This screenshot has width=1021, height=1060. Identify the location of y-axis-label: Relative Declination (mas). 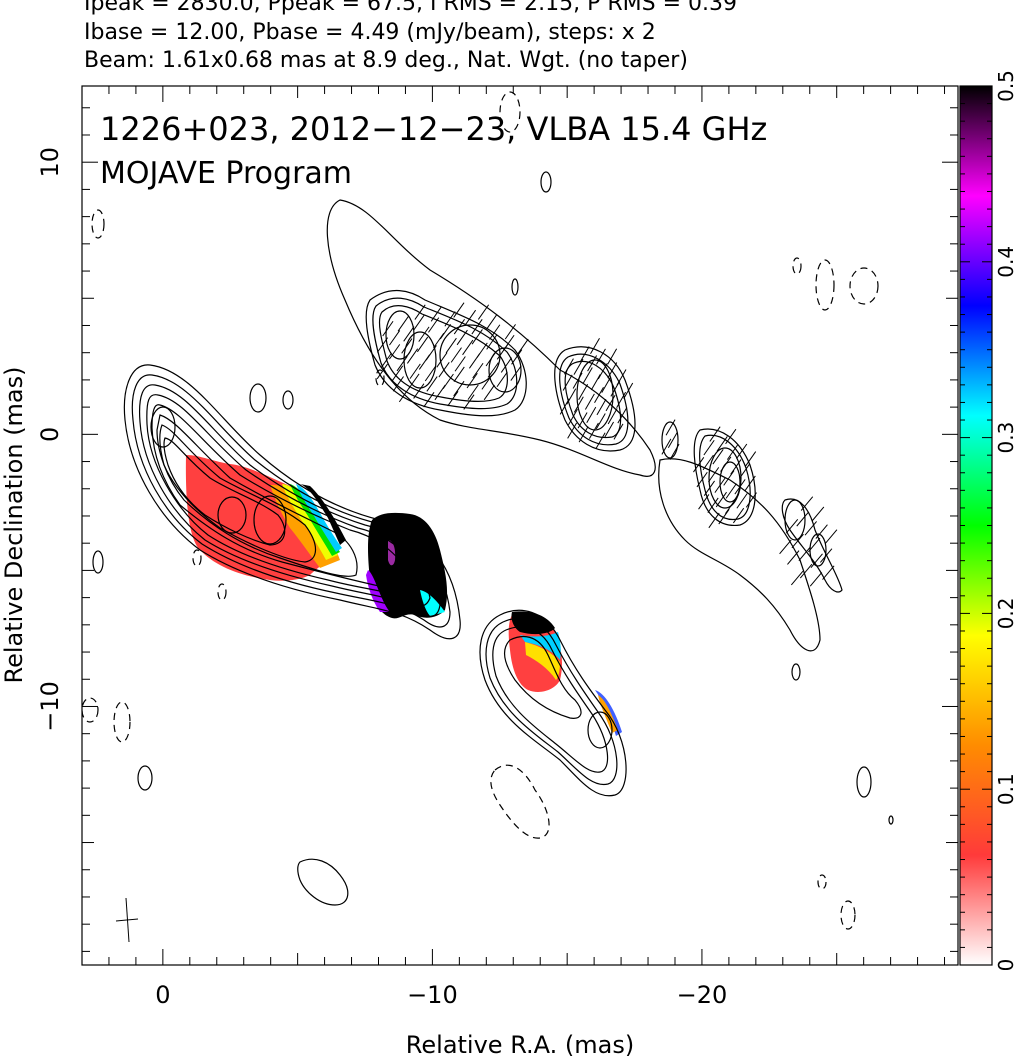
(14, 524).